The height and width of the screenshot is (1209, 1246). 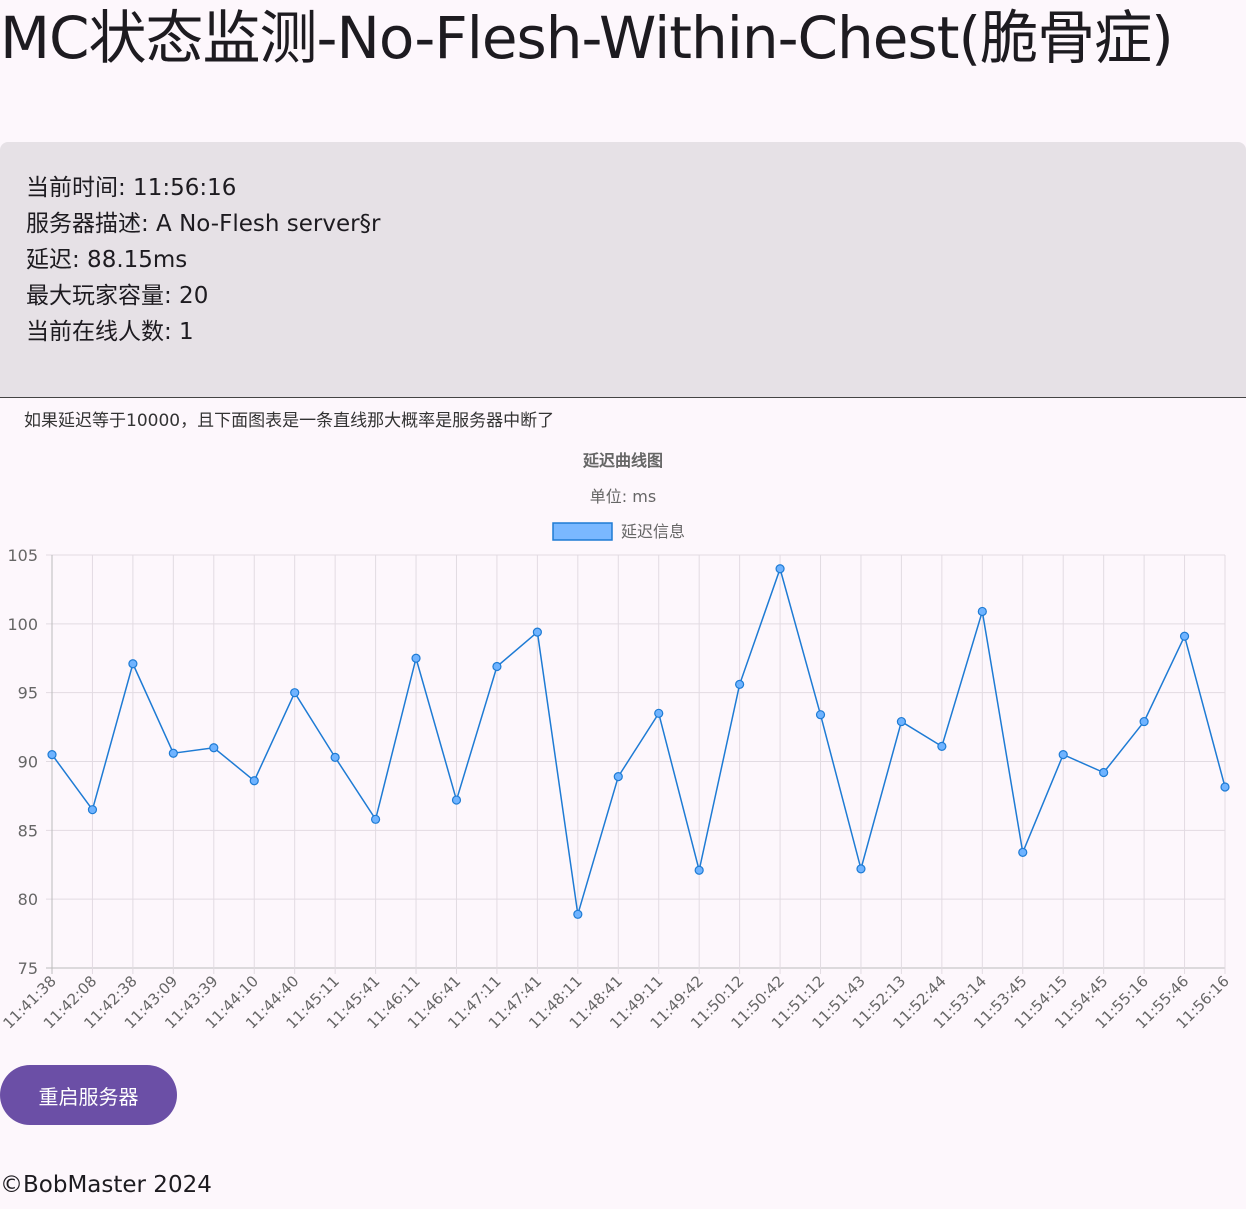 I want to click on page-title: MC状态监测-No-Flesh-Within-Chest(脆骨症), so click(x=587, y=38).